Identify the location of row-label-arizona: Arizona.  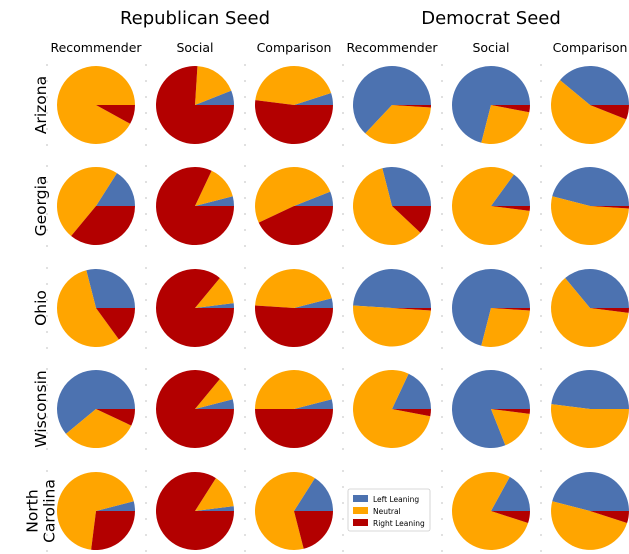
(41, 105).